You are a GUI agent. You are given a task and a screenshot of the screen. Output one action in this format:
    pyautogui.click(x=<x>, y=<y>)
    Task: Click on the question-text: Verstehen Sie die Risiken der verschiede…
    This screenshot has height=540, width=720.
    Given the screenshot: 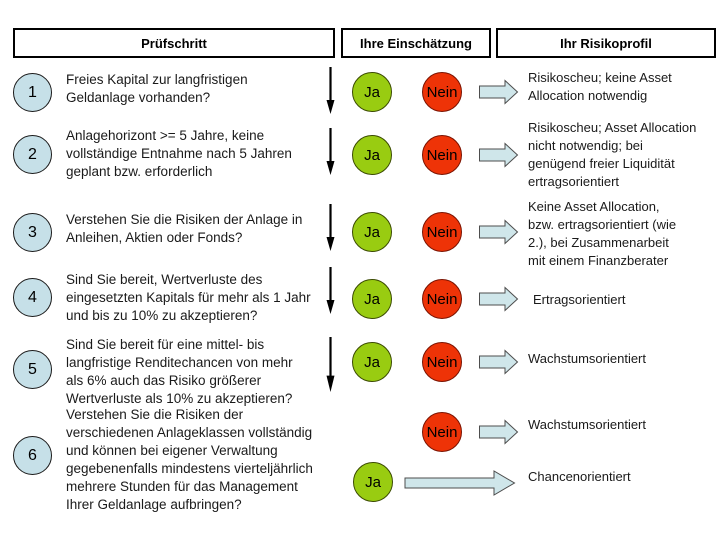 What is the action you would take?
    pyautogui.click(x=189, y=459)
    